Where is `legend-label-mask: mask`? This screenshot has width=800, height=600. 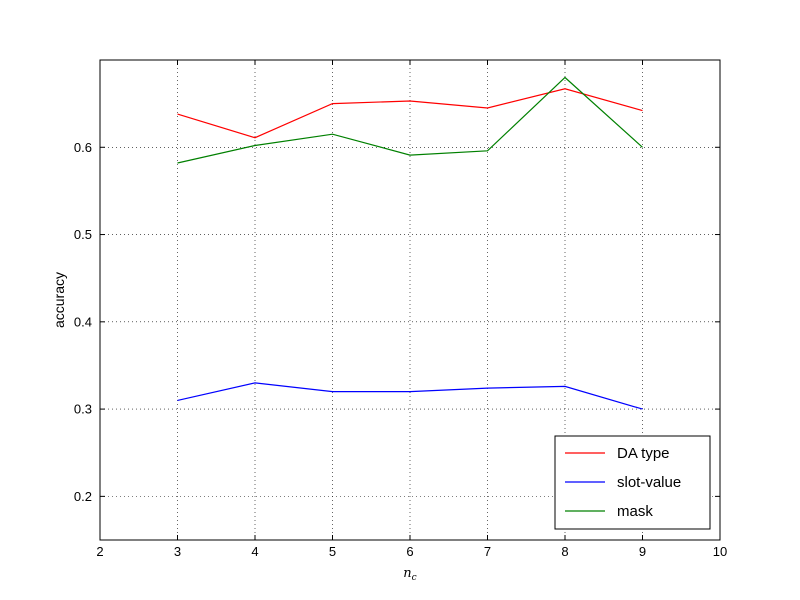 legend-label-mask: mask is located at coordinates (635, 511).